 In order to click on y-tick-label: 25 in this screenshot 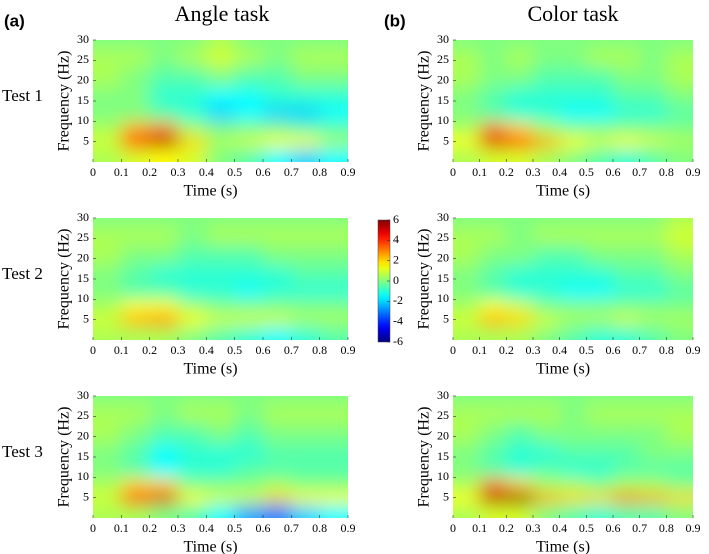, I will do `click(443, 237)`.